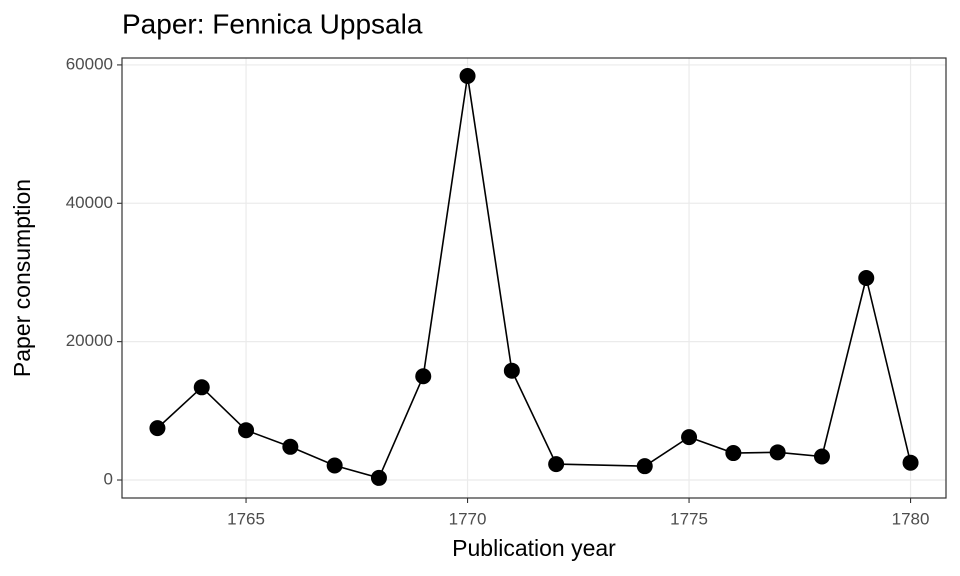 The image size is (960, 576). What do you see at coordinates (246, 518) in the screenshot?
I see `x-tick-label: 1765` at bounding box center [246, 518].